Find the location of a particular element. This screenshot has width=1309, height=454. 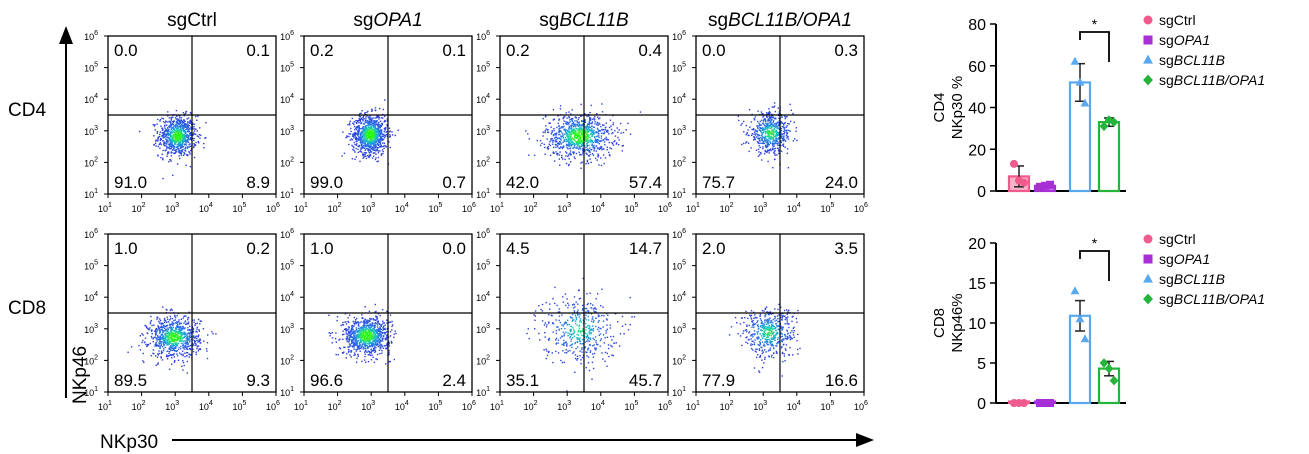

y-tick-label: 104 is located at coordinates (91, 99).